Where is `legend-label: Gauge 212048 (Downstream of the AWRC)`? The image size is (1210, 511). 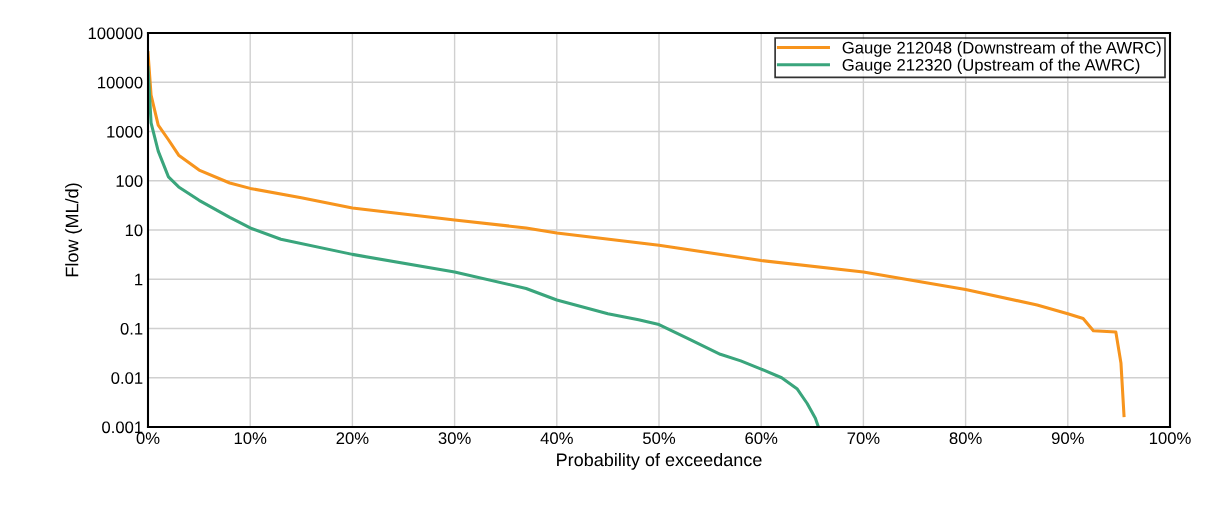
legend-label: Gauge 212048 (Downstream of the AWRC) is located at coordinates (1001, 49).